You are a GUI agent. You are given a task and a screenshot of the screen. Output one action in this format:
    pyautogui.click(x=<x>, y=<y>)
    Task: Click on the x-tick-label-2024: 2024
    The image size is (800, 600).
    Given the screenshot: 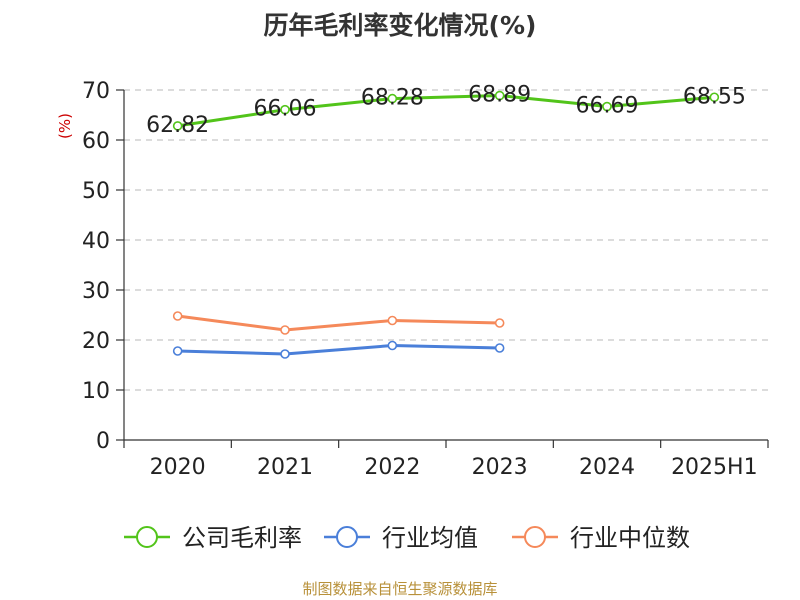 What is the action you would take?
    pyautogui.click(x=607, y=467)
    